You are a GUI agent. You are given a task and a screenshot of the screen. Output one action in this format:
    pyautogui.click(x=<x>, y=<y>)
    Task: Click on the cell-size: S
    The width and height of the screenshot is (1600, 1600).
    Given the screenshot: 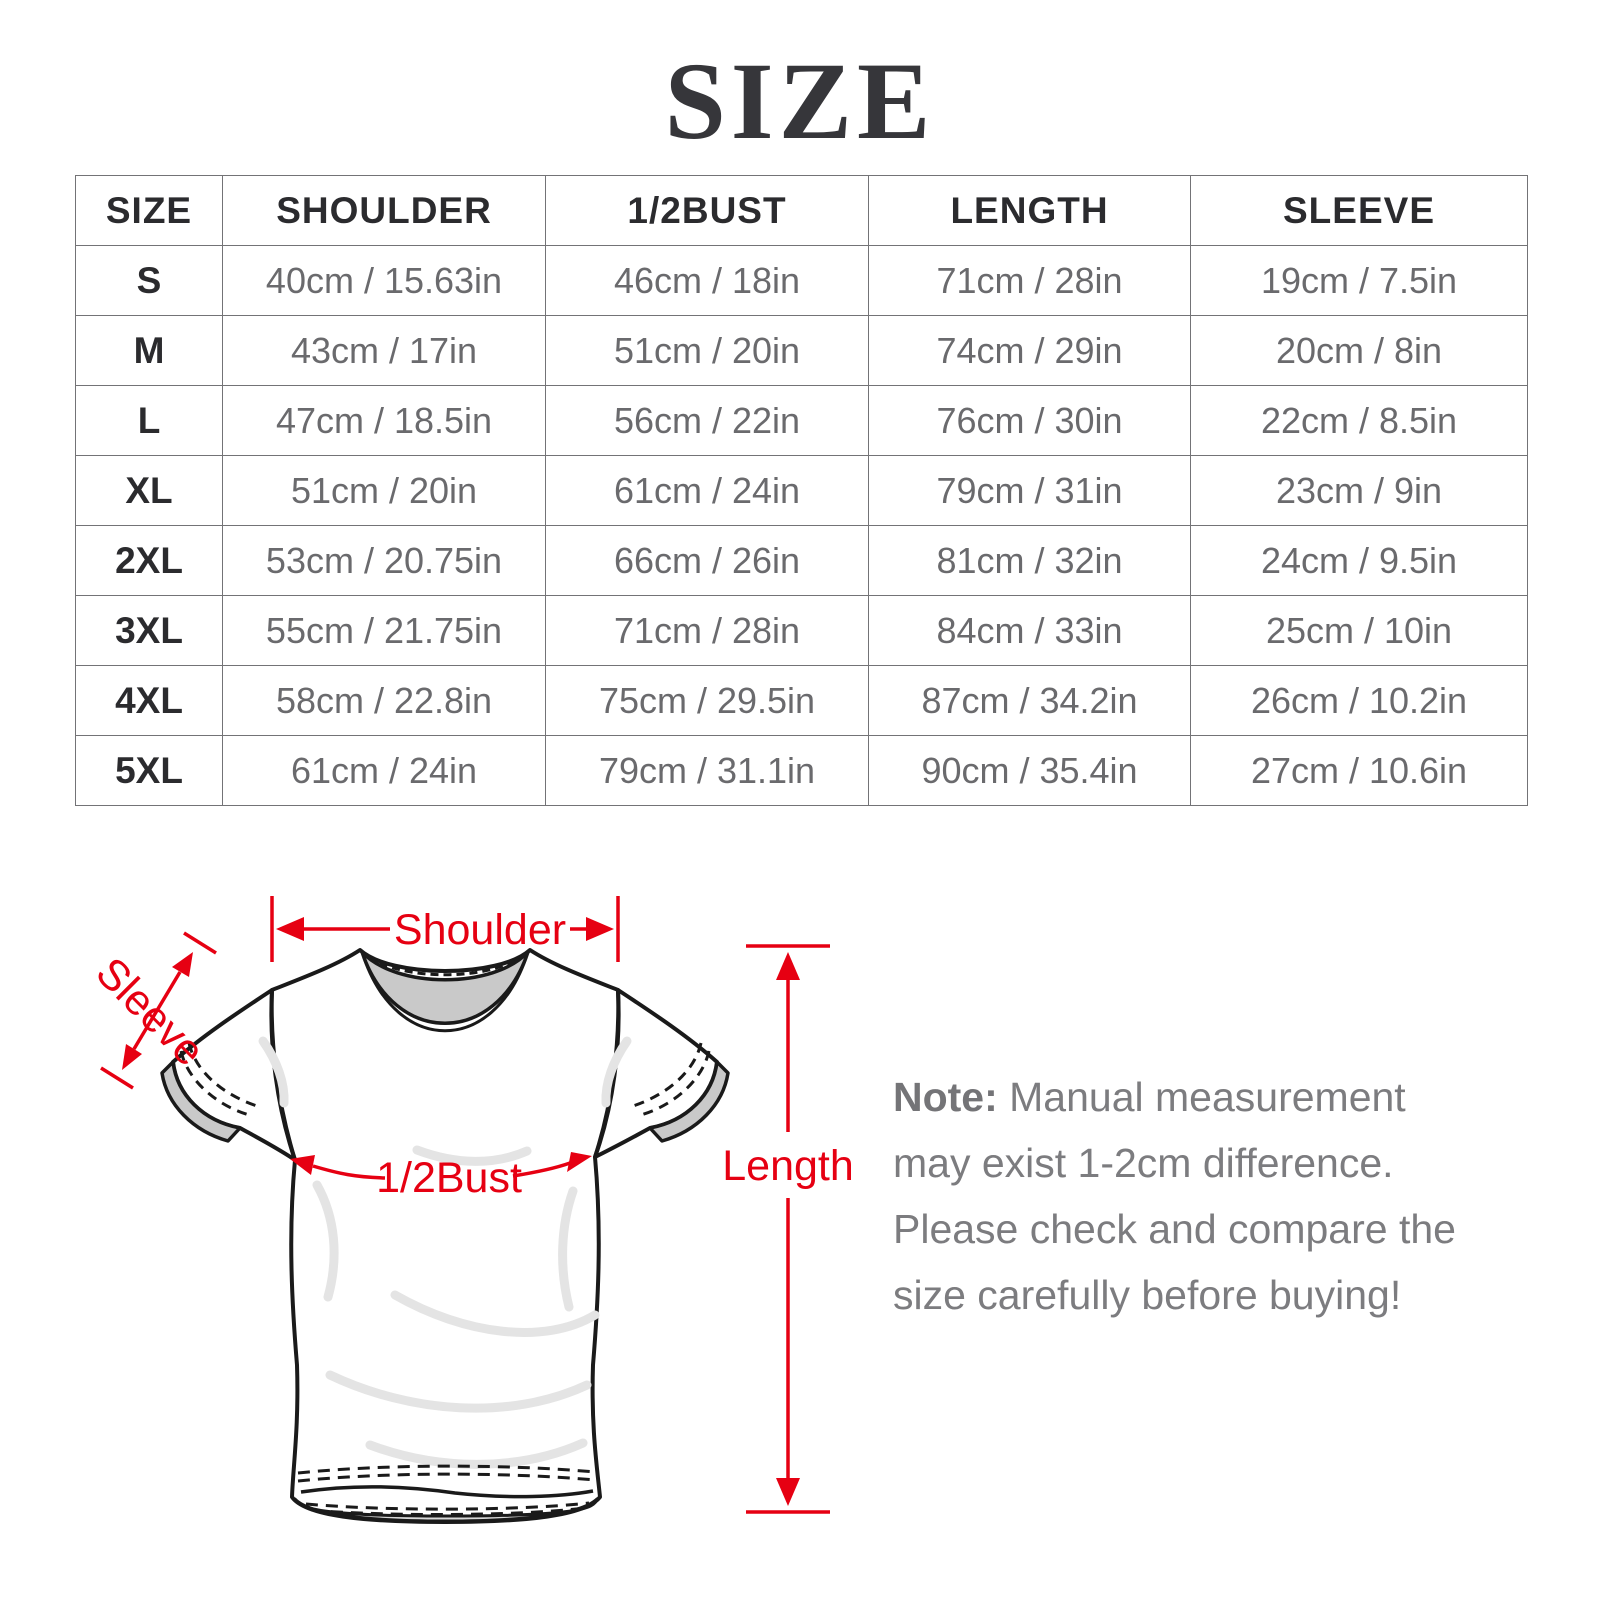 What is the action you would take?
    pyautogui.click(x=149, y=280)
    